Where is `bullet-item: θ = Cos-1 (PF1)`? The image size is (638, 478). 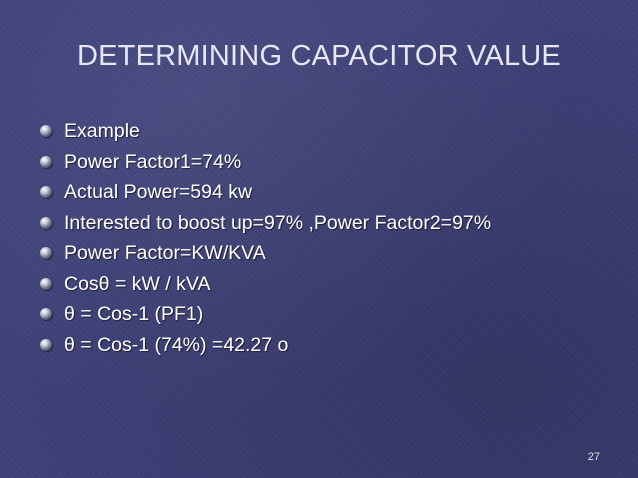 bullet-item: θ = Cos-1 (PF1) is located at coordinates (265, 314).